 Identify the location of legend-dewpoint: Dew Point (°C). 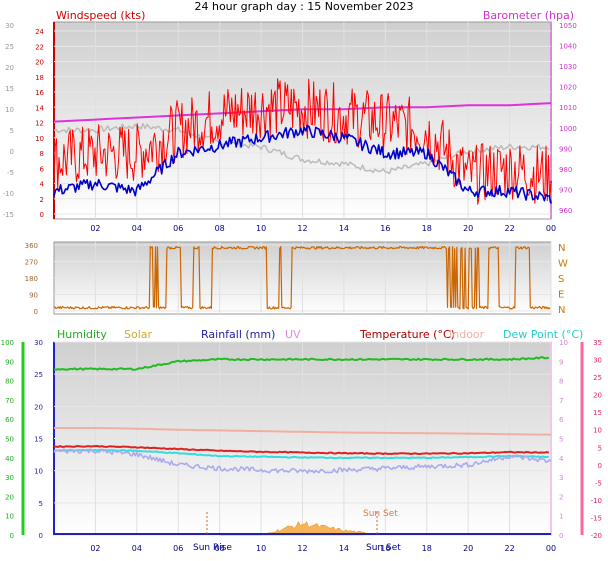
(543, 334).